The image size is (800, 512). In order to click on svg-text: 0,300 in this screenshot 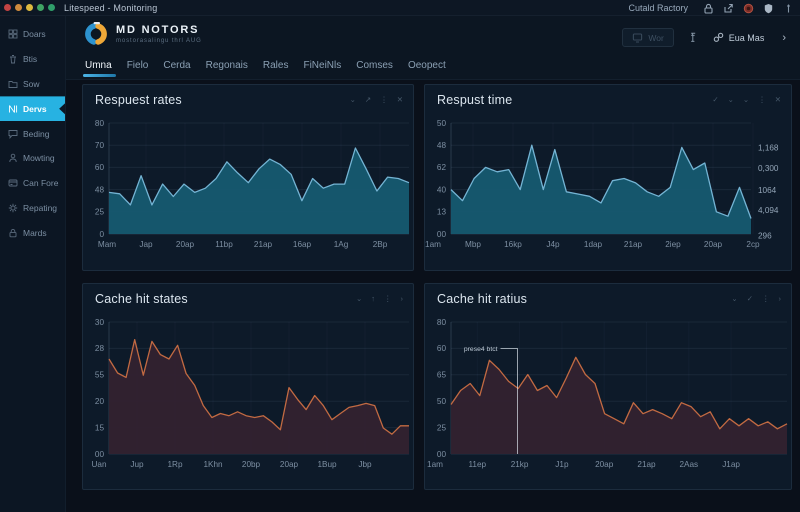, I will do `click(768, 168)`.